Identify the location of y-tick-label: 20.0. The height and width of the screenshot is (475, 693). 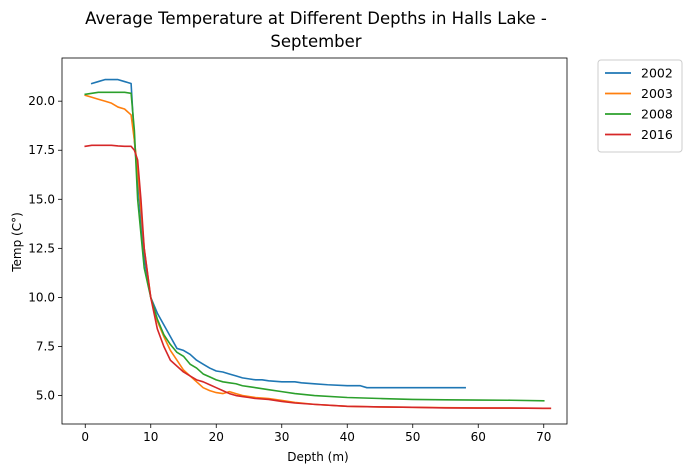
(41, 101).